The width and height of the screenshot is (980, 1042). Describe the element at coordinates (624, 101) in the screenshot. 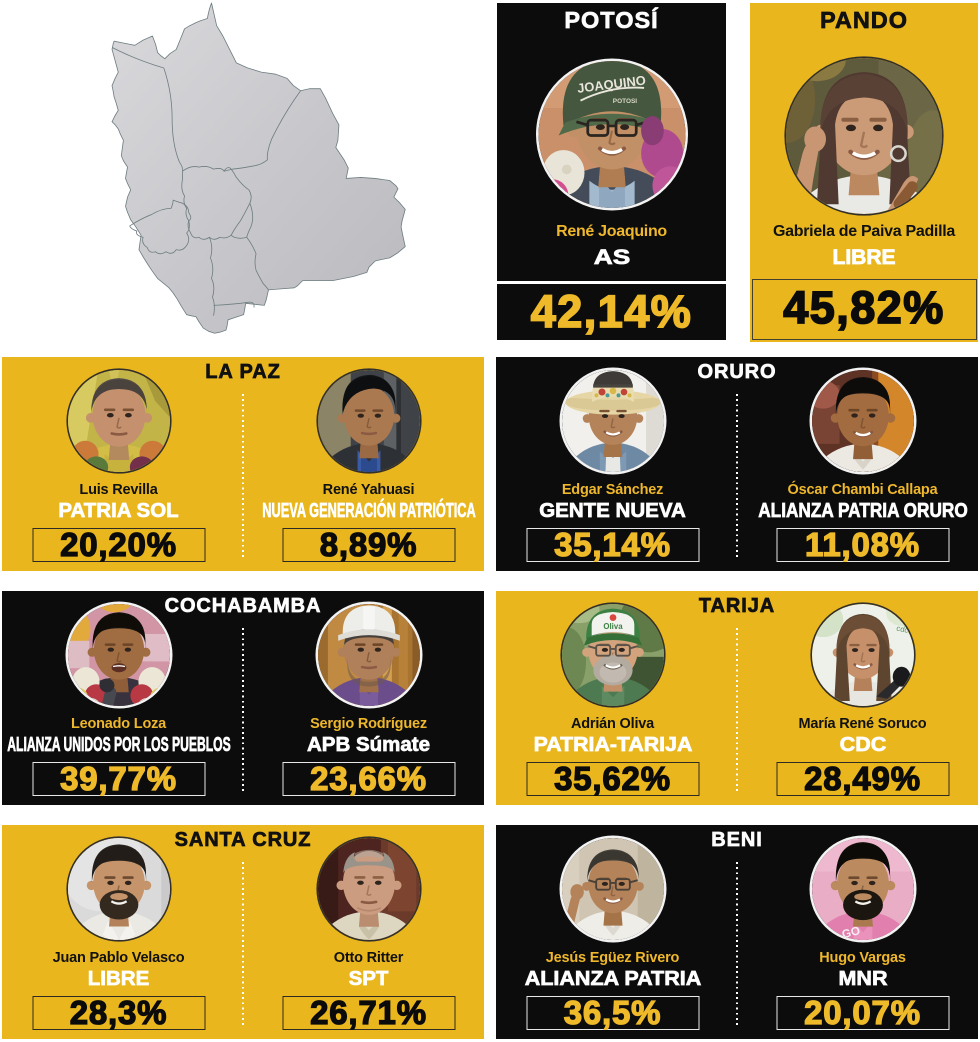

I see `svg-text: POTOSI` at that location.